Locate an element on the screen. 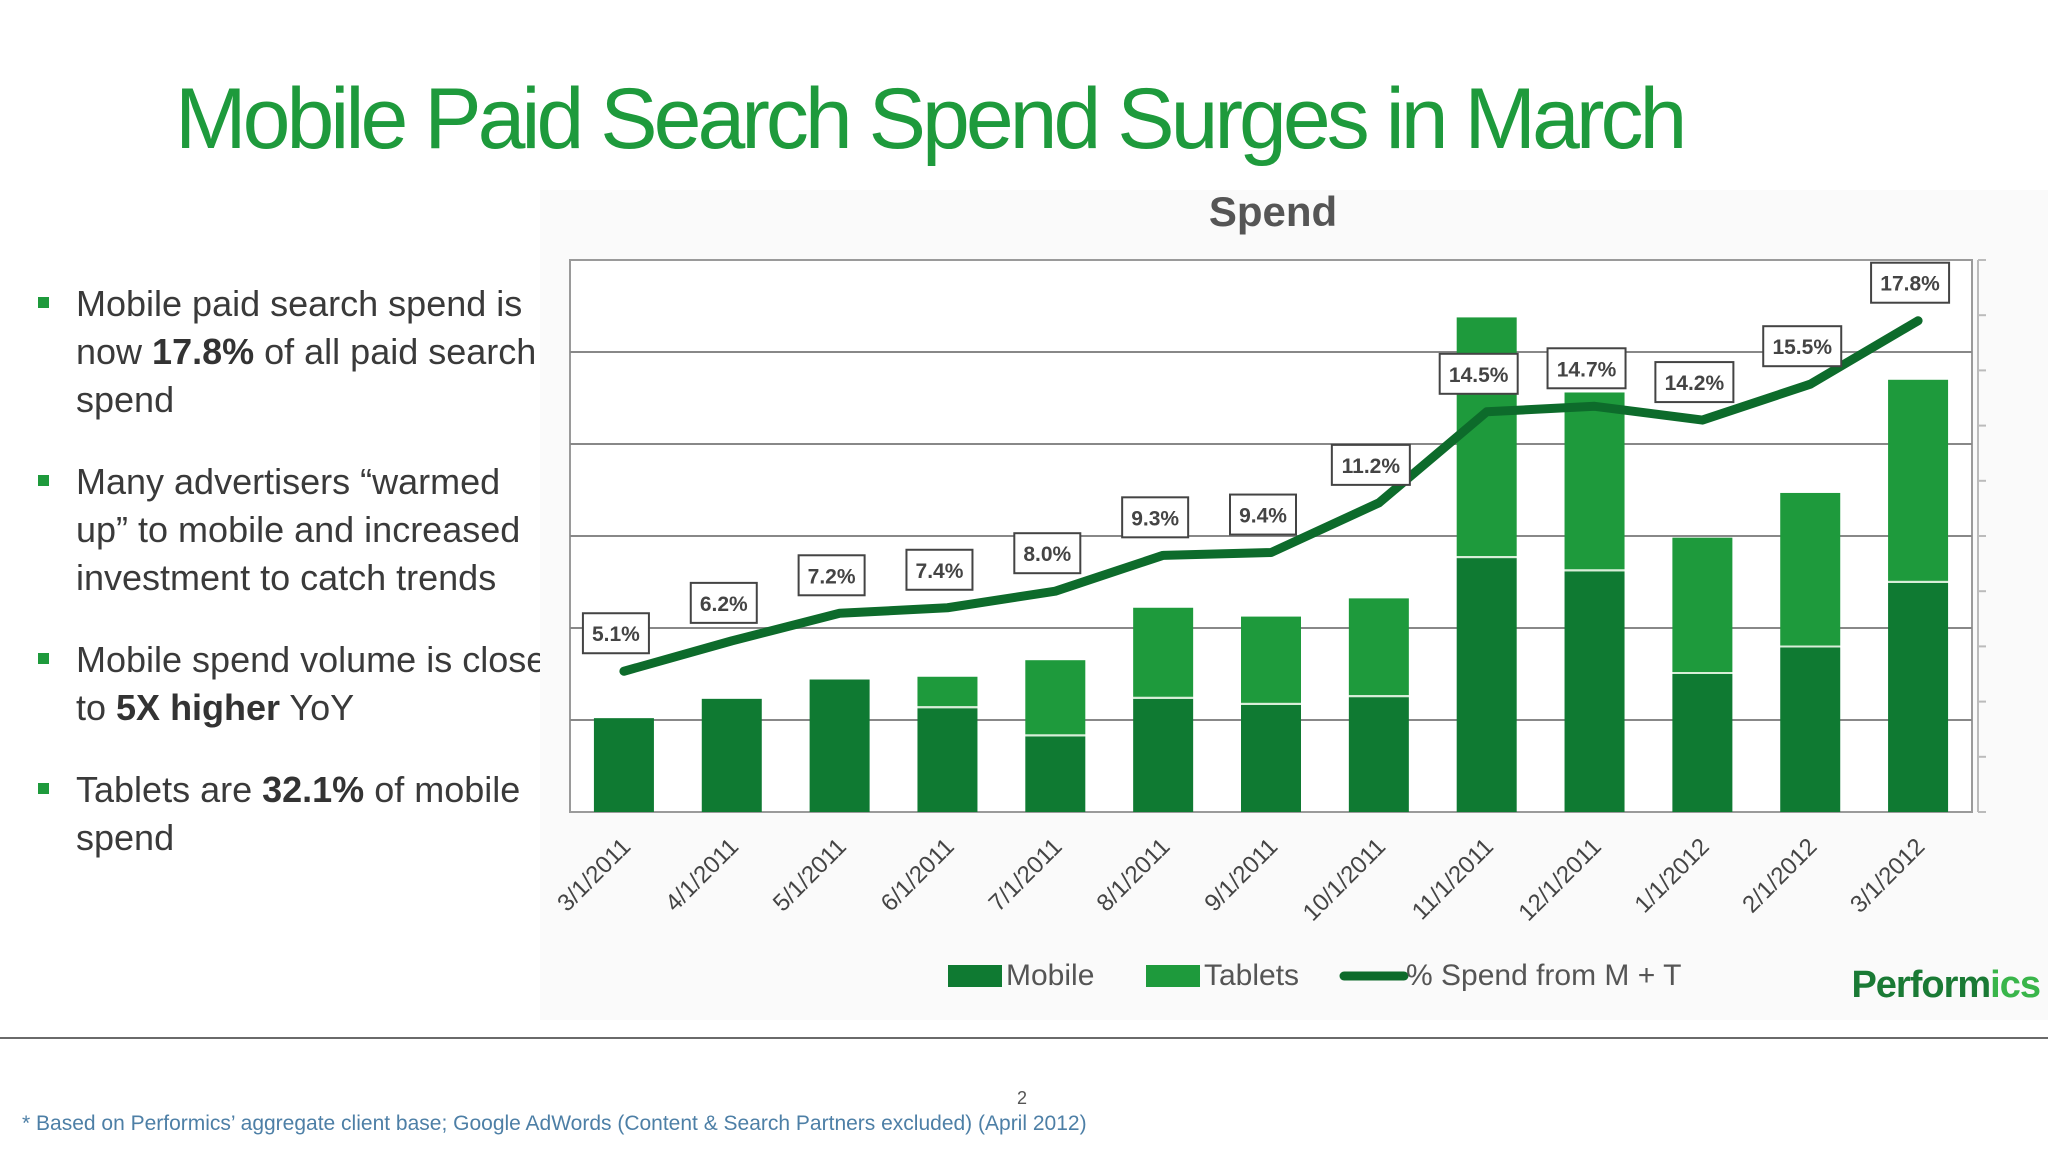  data-label: 8.0% is located at coordinates (1047, 554).